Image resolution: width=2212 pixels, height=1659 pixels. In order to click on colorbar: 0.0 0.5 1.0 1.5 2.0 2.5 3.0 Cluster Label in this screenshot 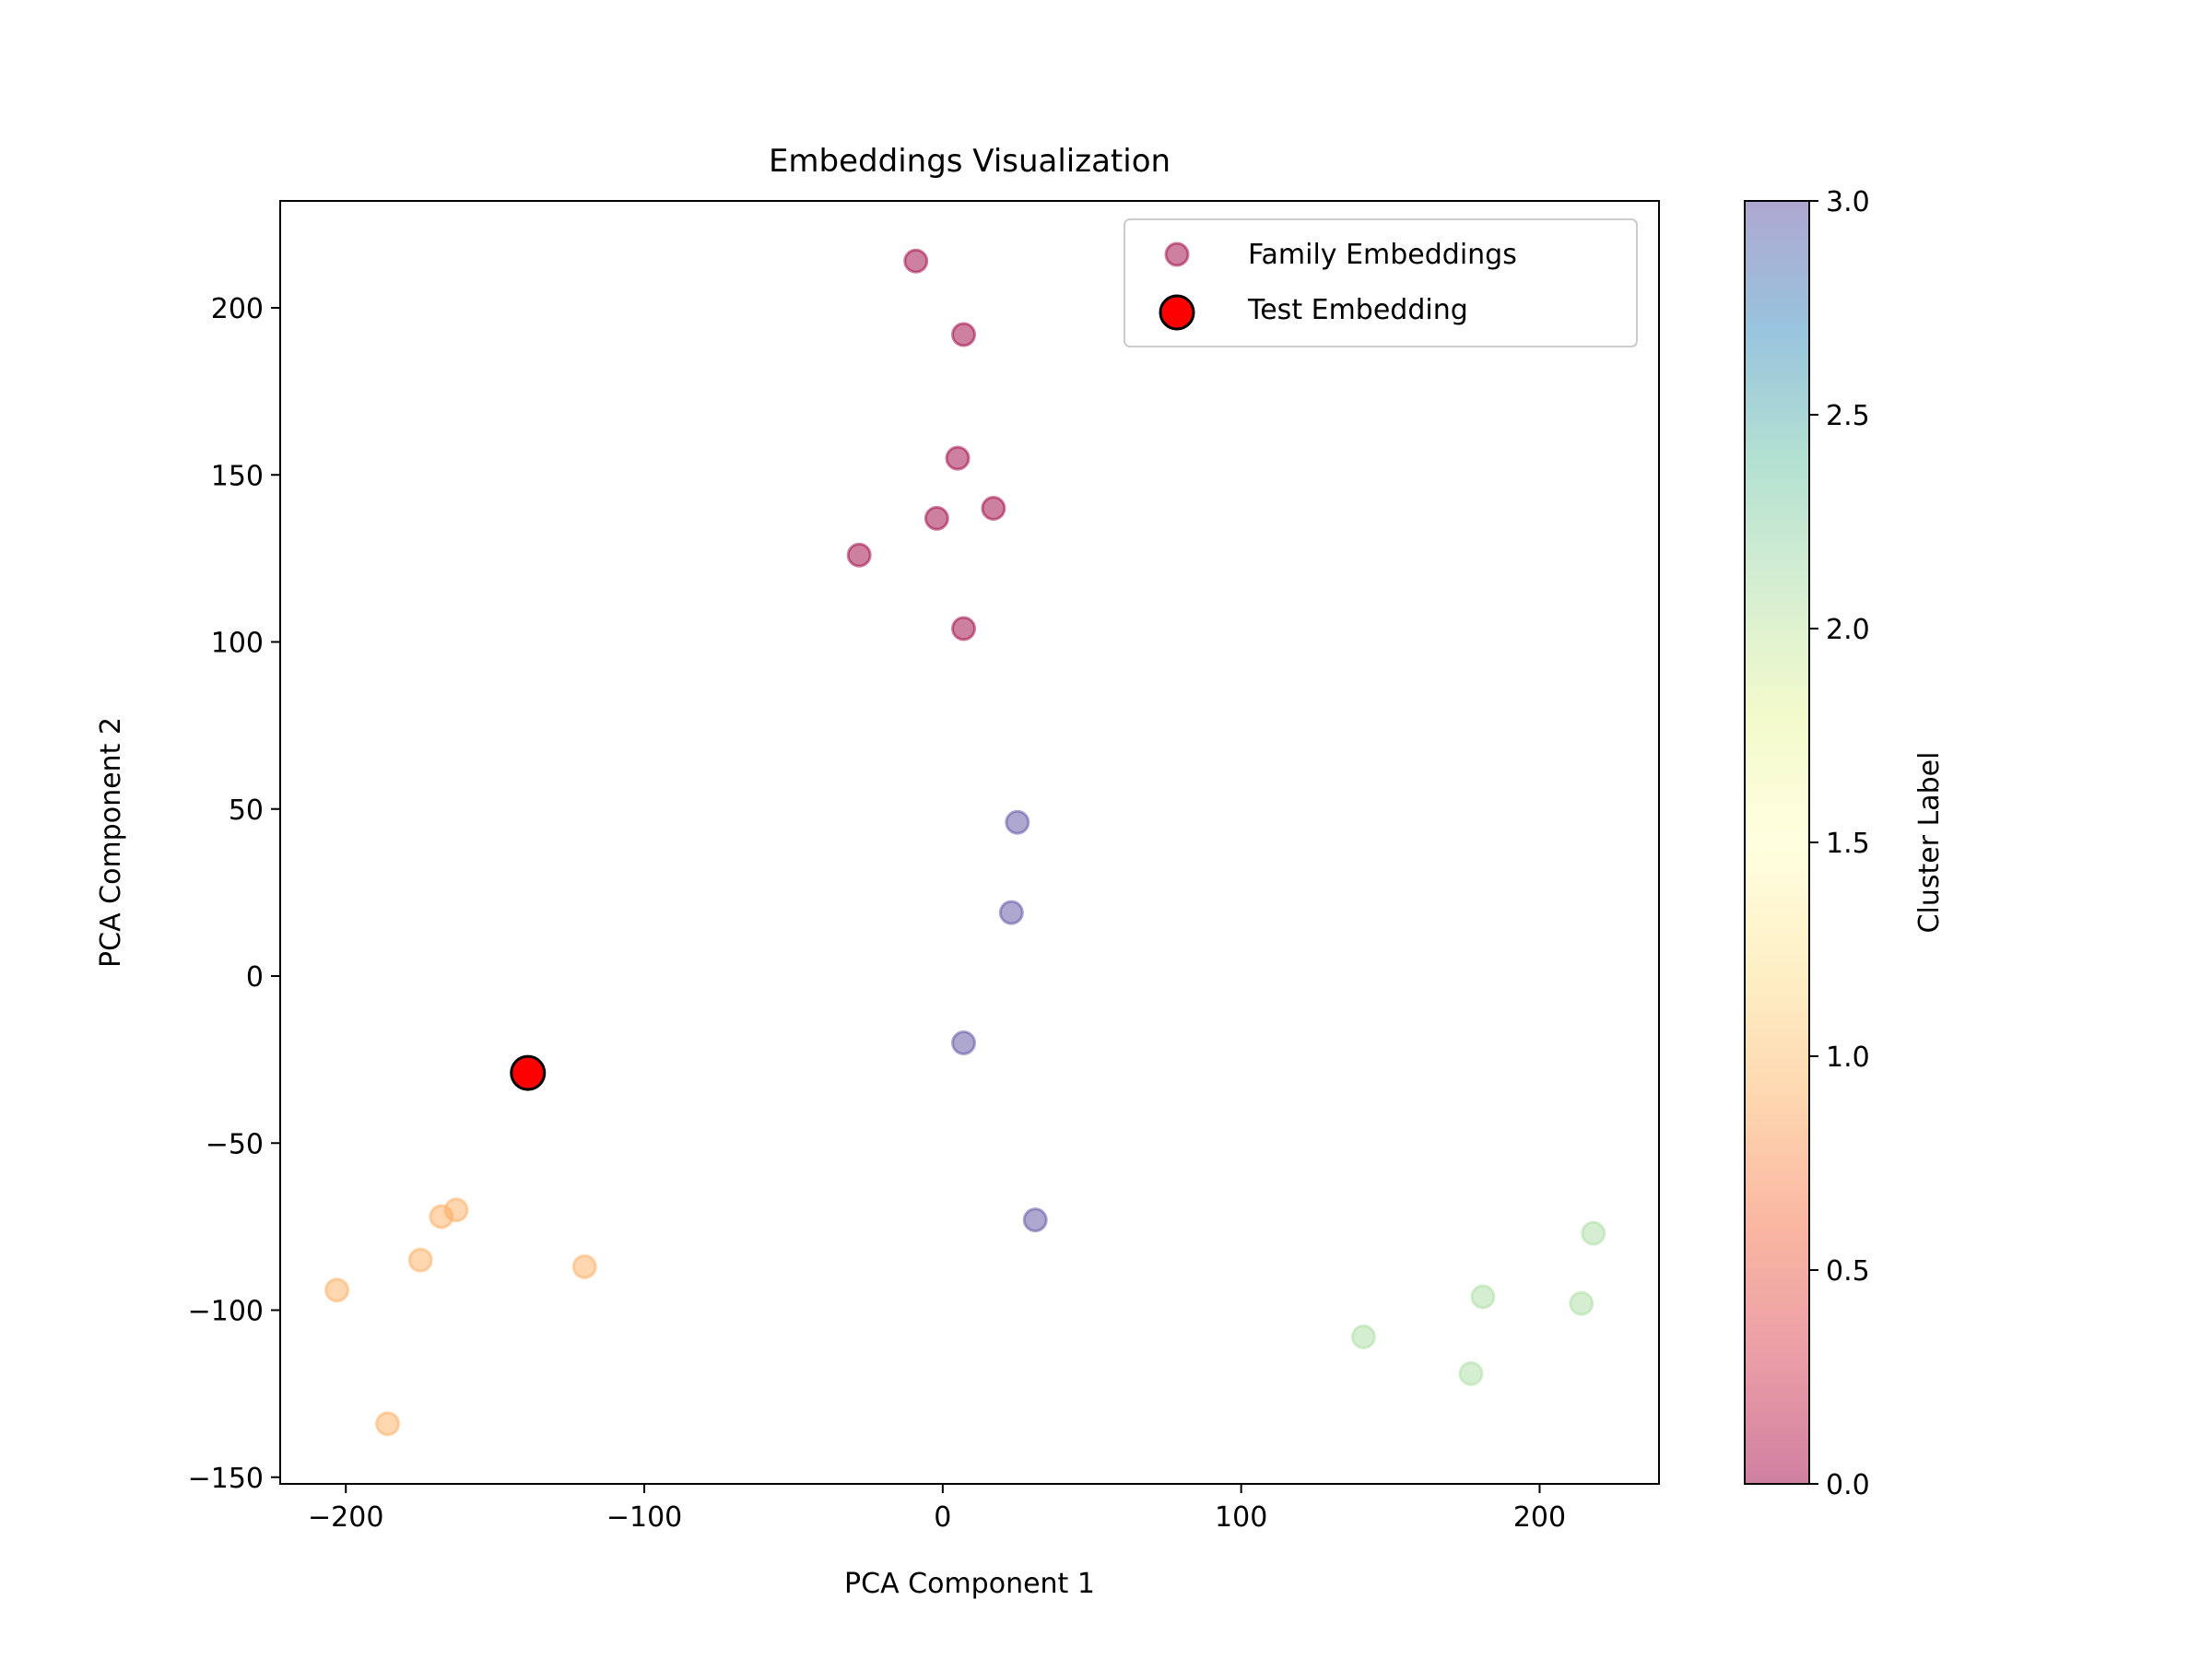, I will do `click(1845, 843)`.